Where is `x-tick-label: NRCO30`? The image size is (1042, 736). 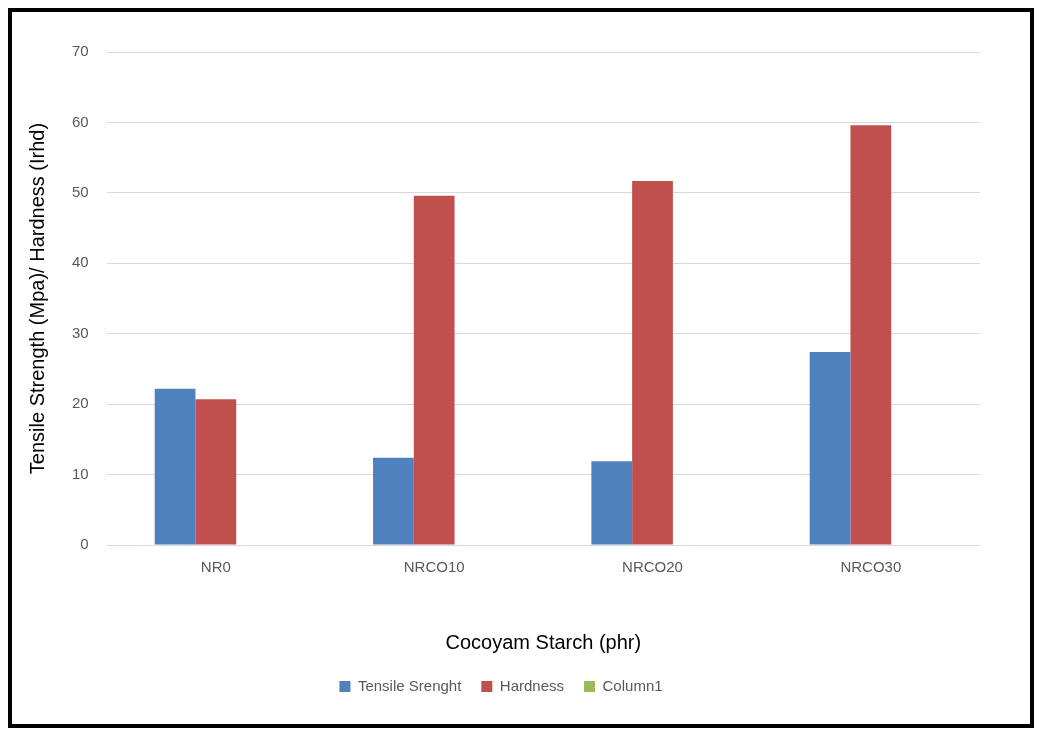 x-tick-label: NRCO30 is located at coordinates (871, 567).